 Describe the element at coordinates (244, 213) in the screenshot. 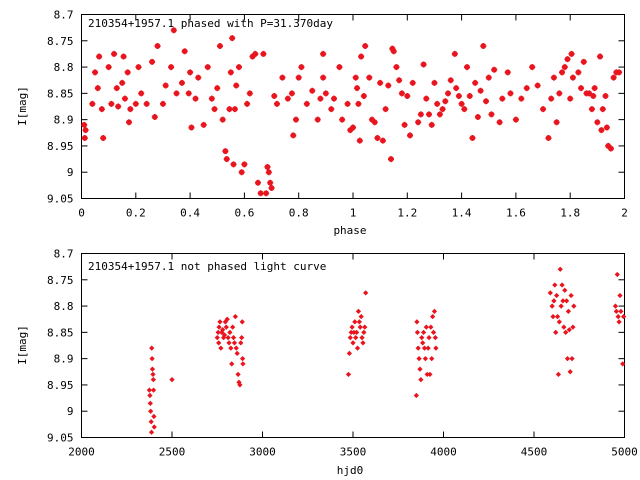

I see `phased-x-tick-label: 0.6` at that location.